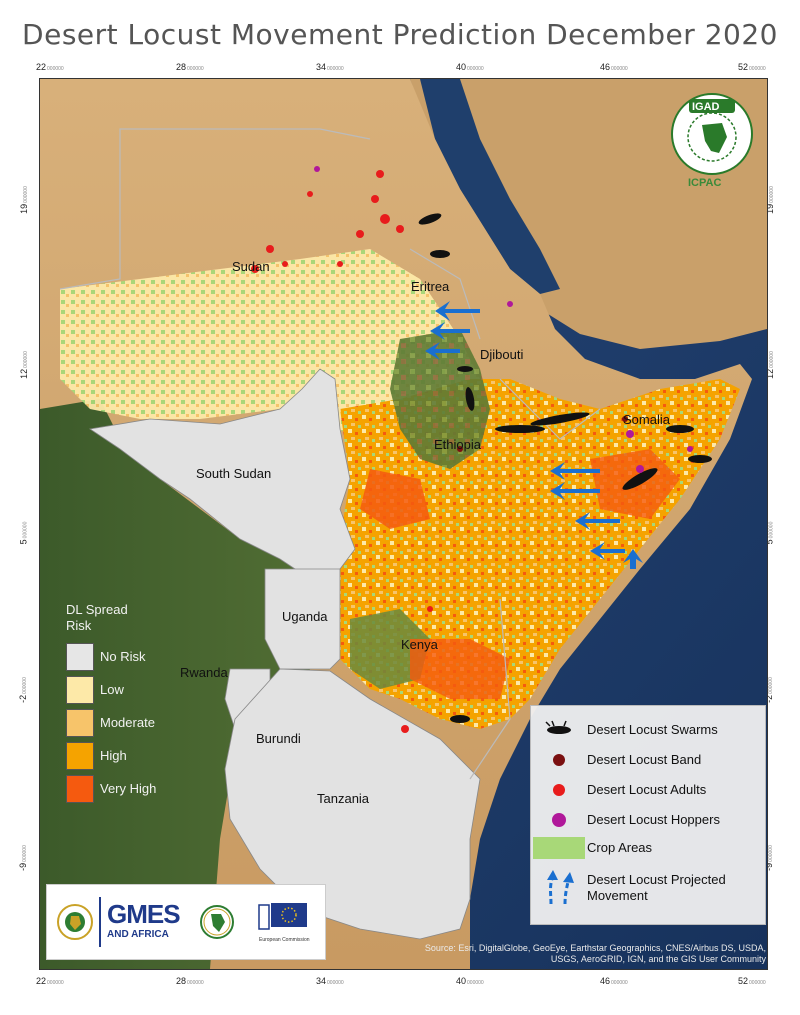  I want to click on risk-legend-item: Moderate, so click(121, 722).